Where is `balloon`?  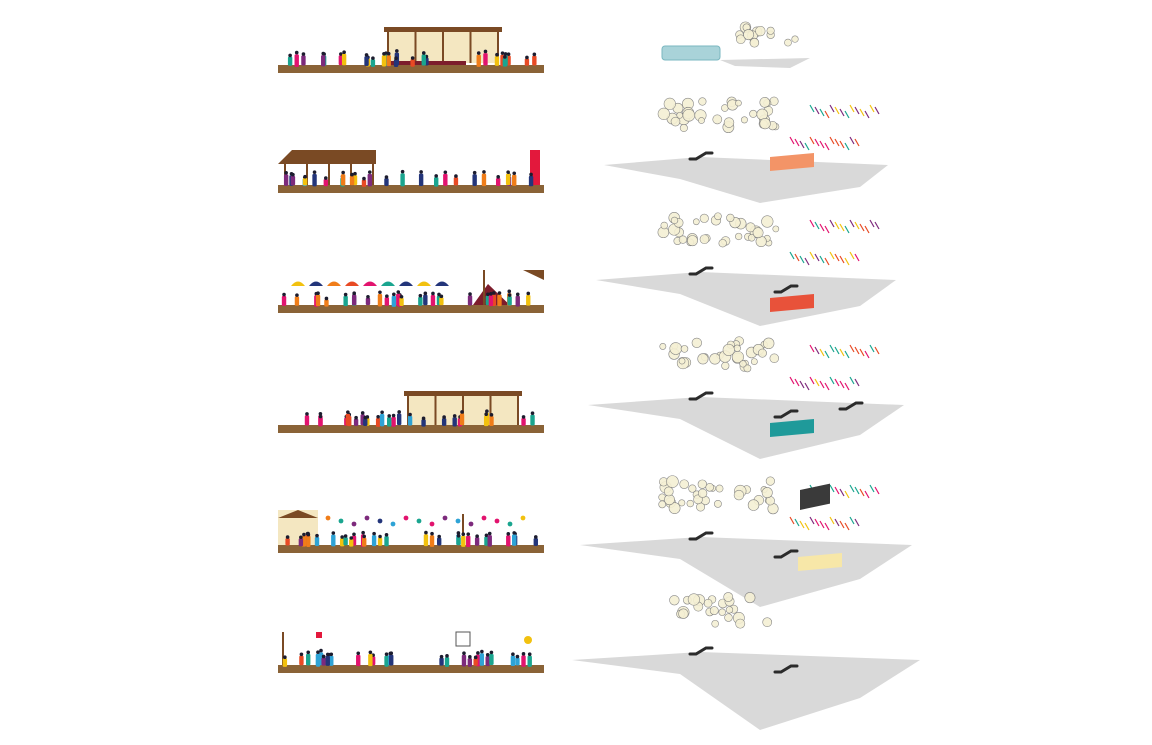
balloon is located at coordinates (341, 521).